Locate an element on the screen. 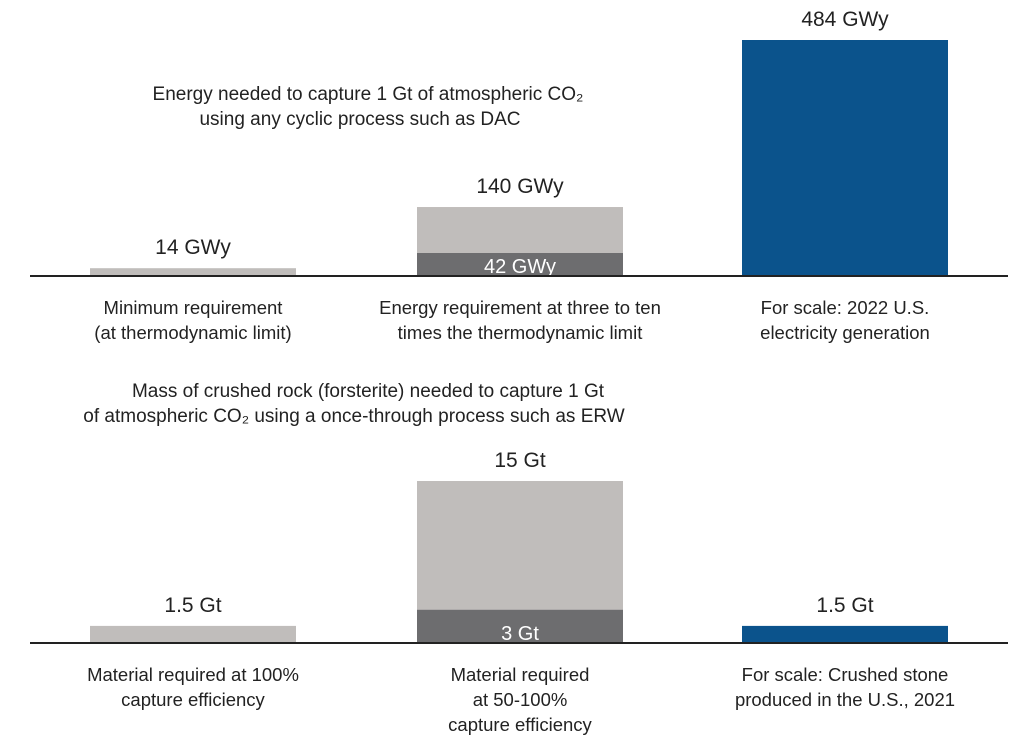 Image resolution: width=1024 pixels, height=754 pixels. bar-low-label-0-1: 42 GWy is located at coordinates (520, 267).